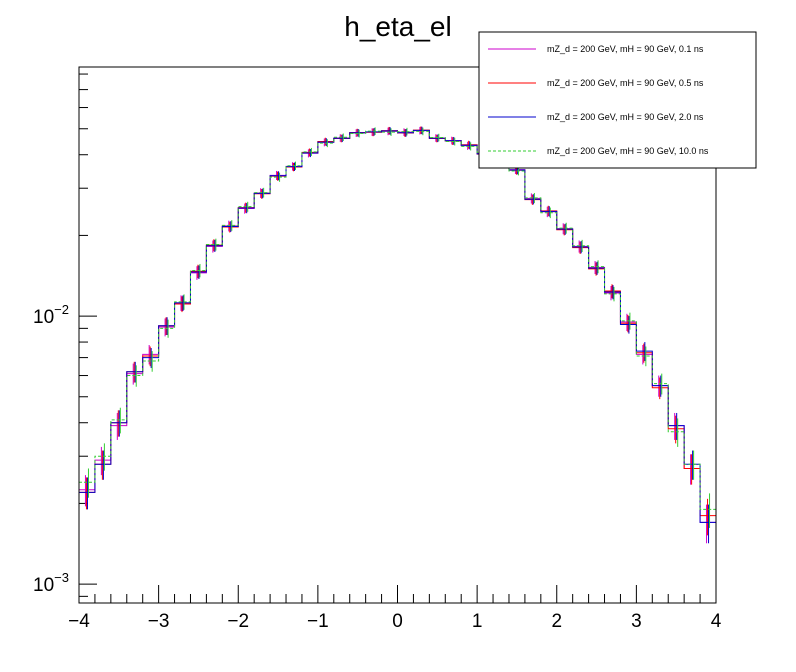 This screenshot has width=796, height=672. I want to click on x-tick-label: −2, so click(238, 621).